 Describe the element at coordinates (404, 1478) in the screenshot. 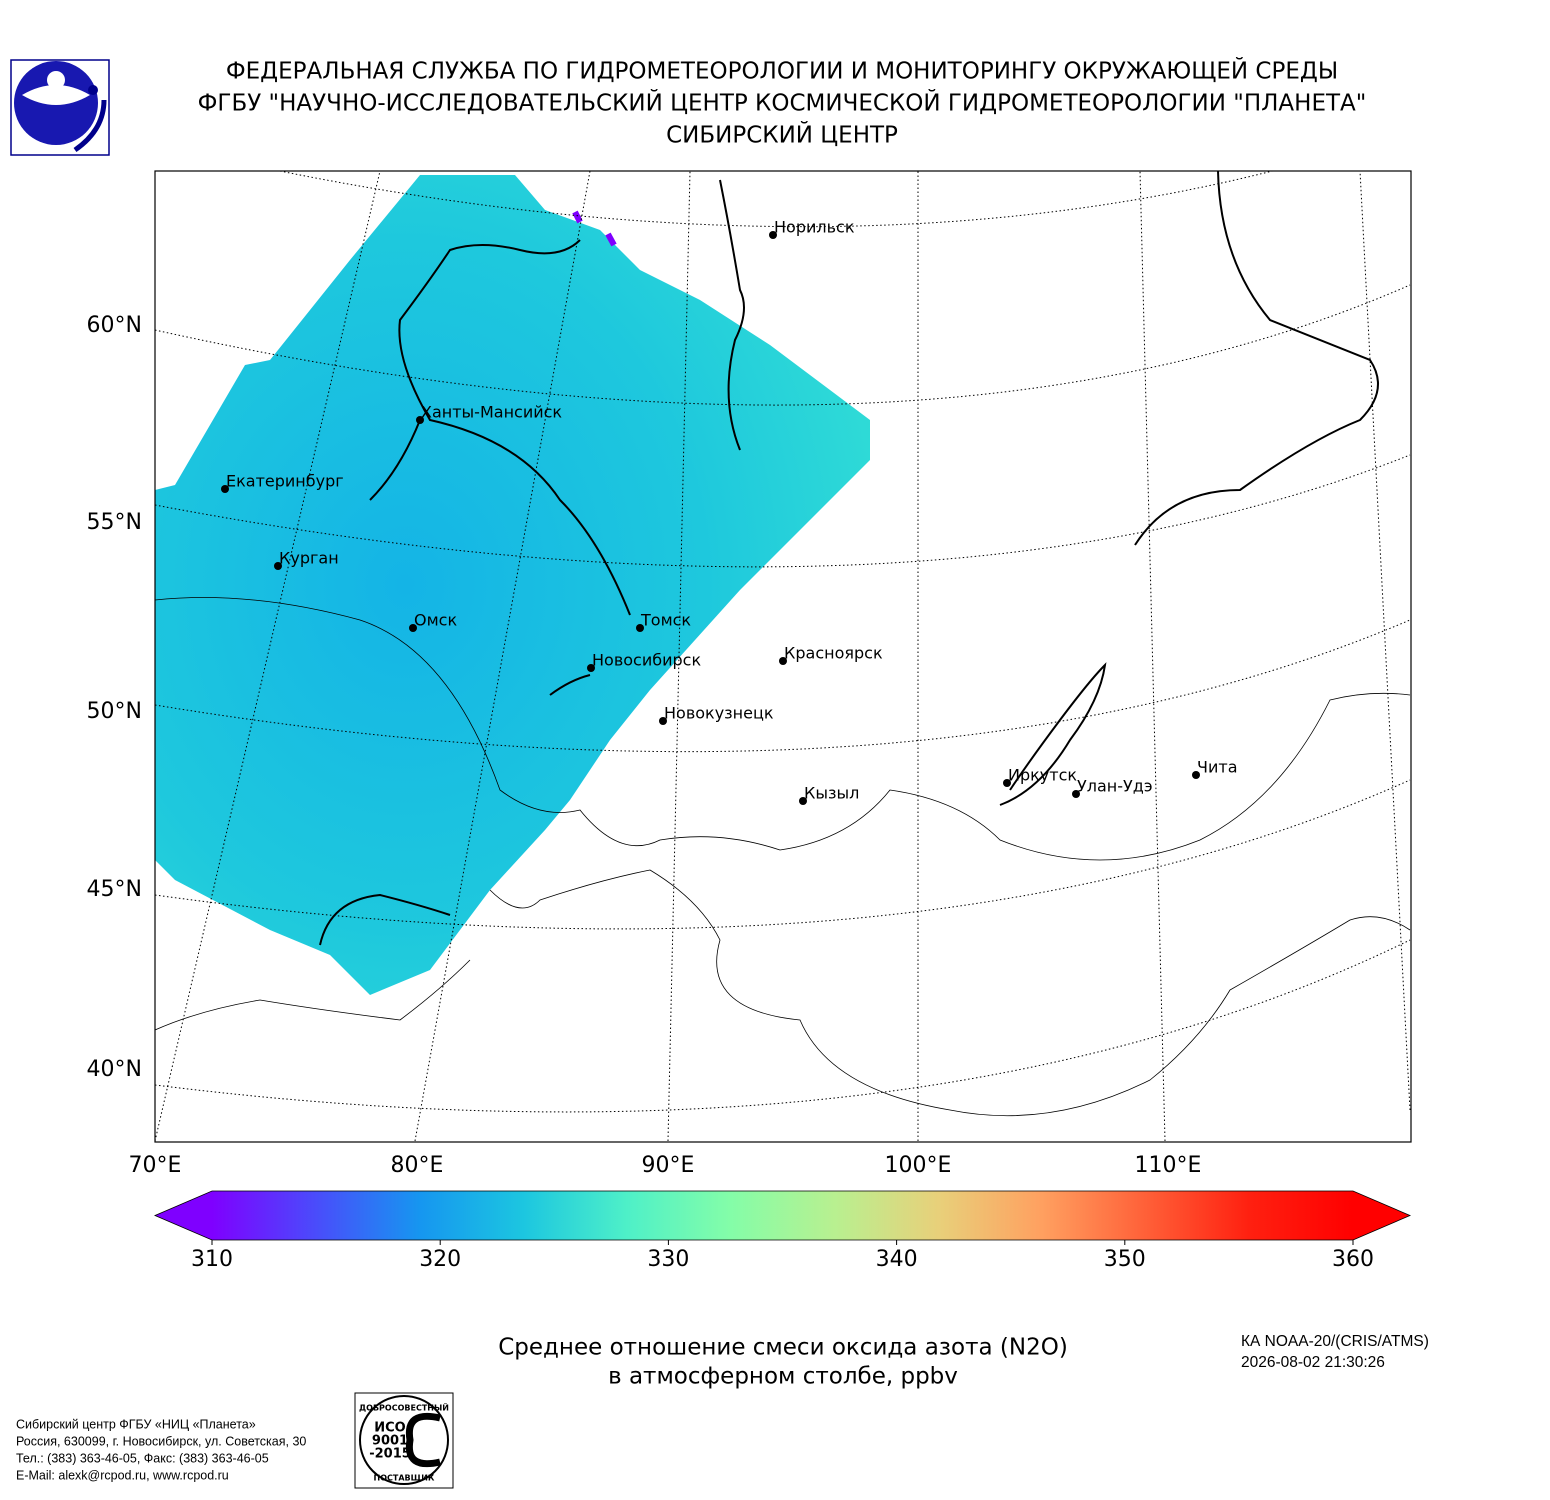

I see `stamp-text: ПОСТАВЩИК` at that location.